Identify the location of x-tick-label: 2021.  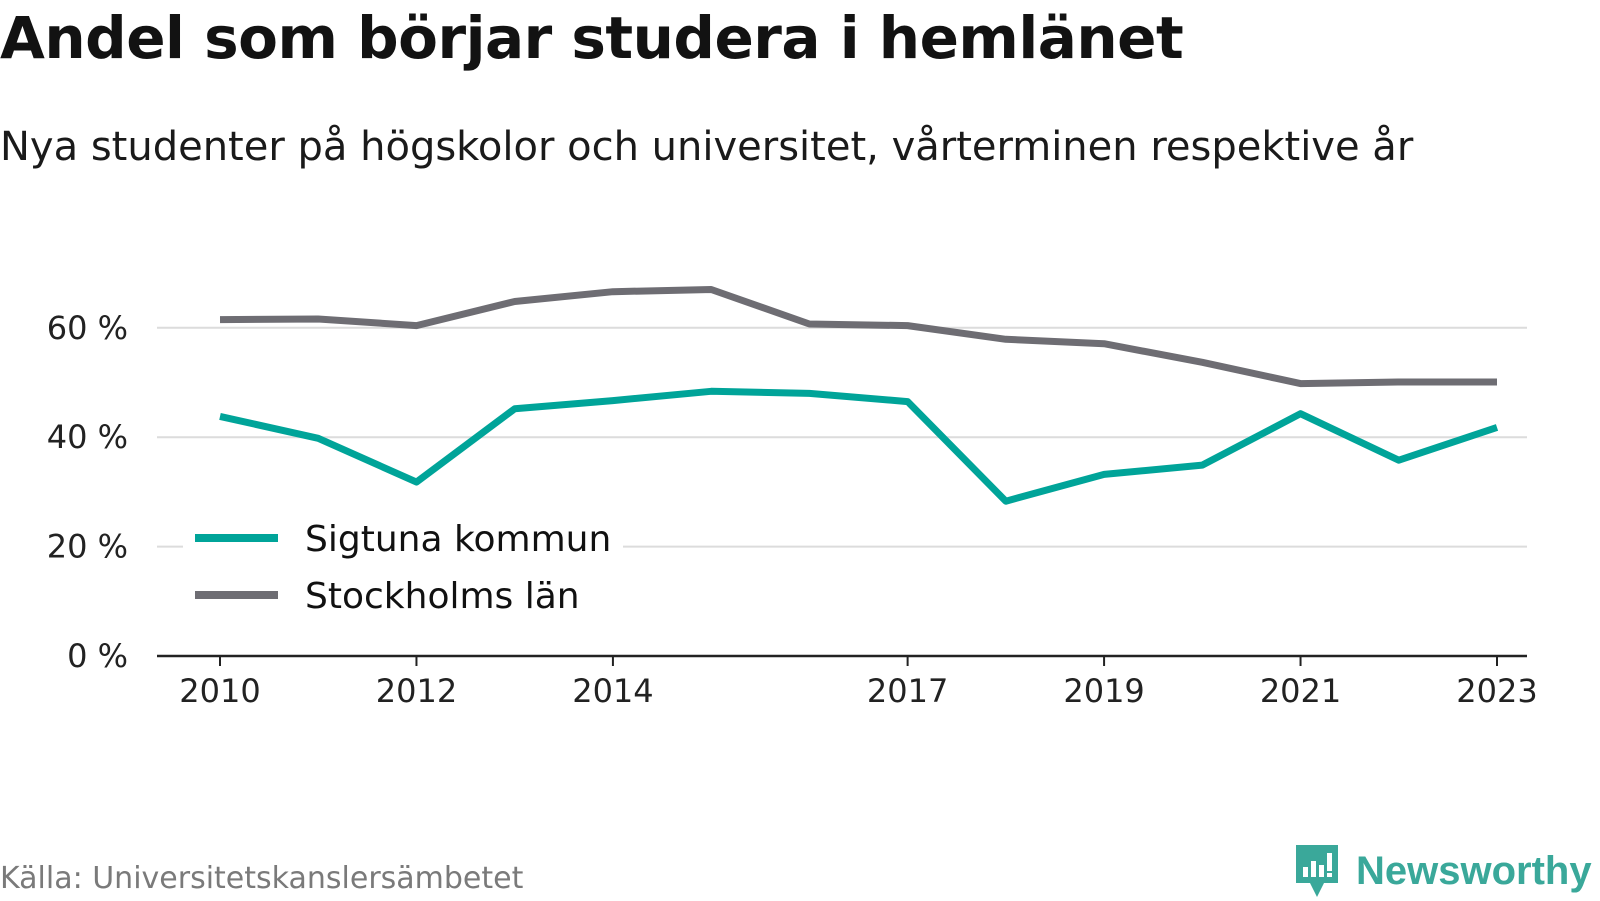
(1300, 691).